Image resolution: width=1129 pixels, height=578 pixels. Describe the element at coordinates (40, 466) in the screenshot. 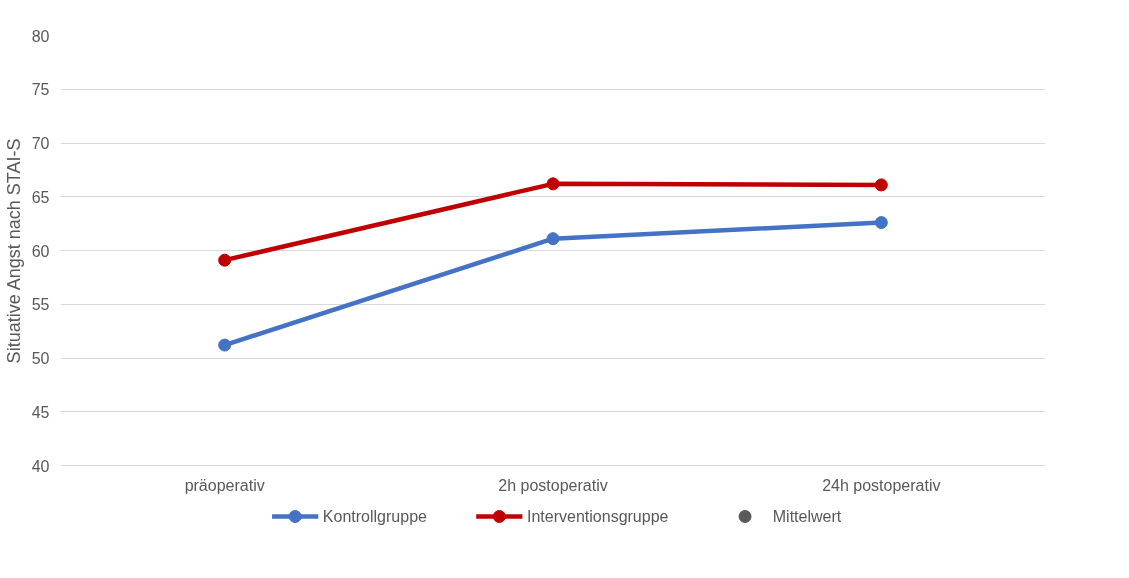

I see `y-tick-label: 40` at that location.